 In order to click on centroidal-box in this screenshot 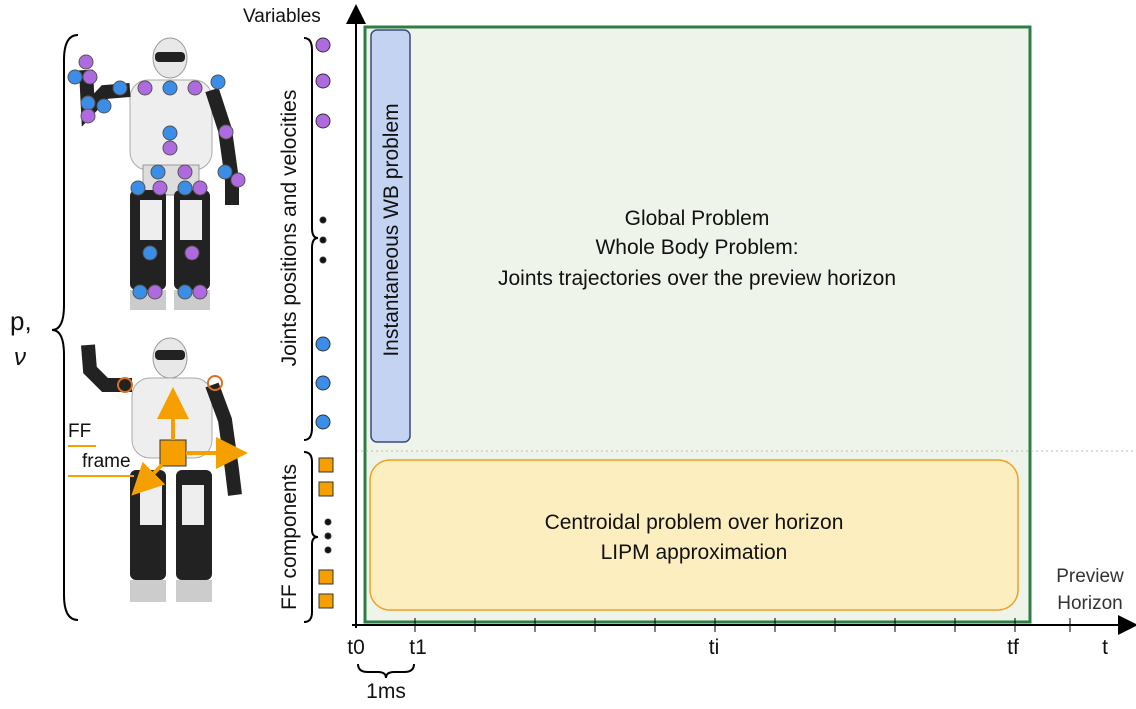, I will do `click(694, 535)`.